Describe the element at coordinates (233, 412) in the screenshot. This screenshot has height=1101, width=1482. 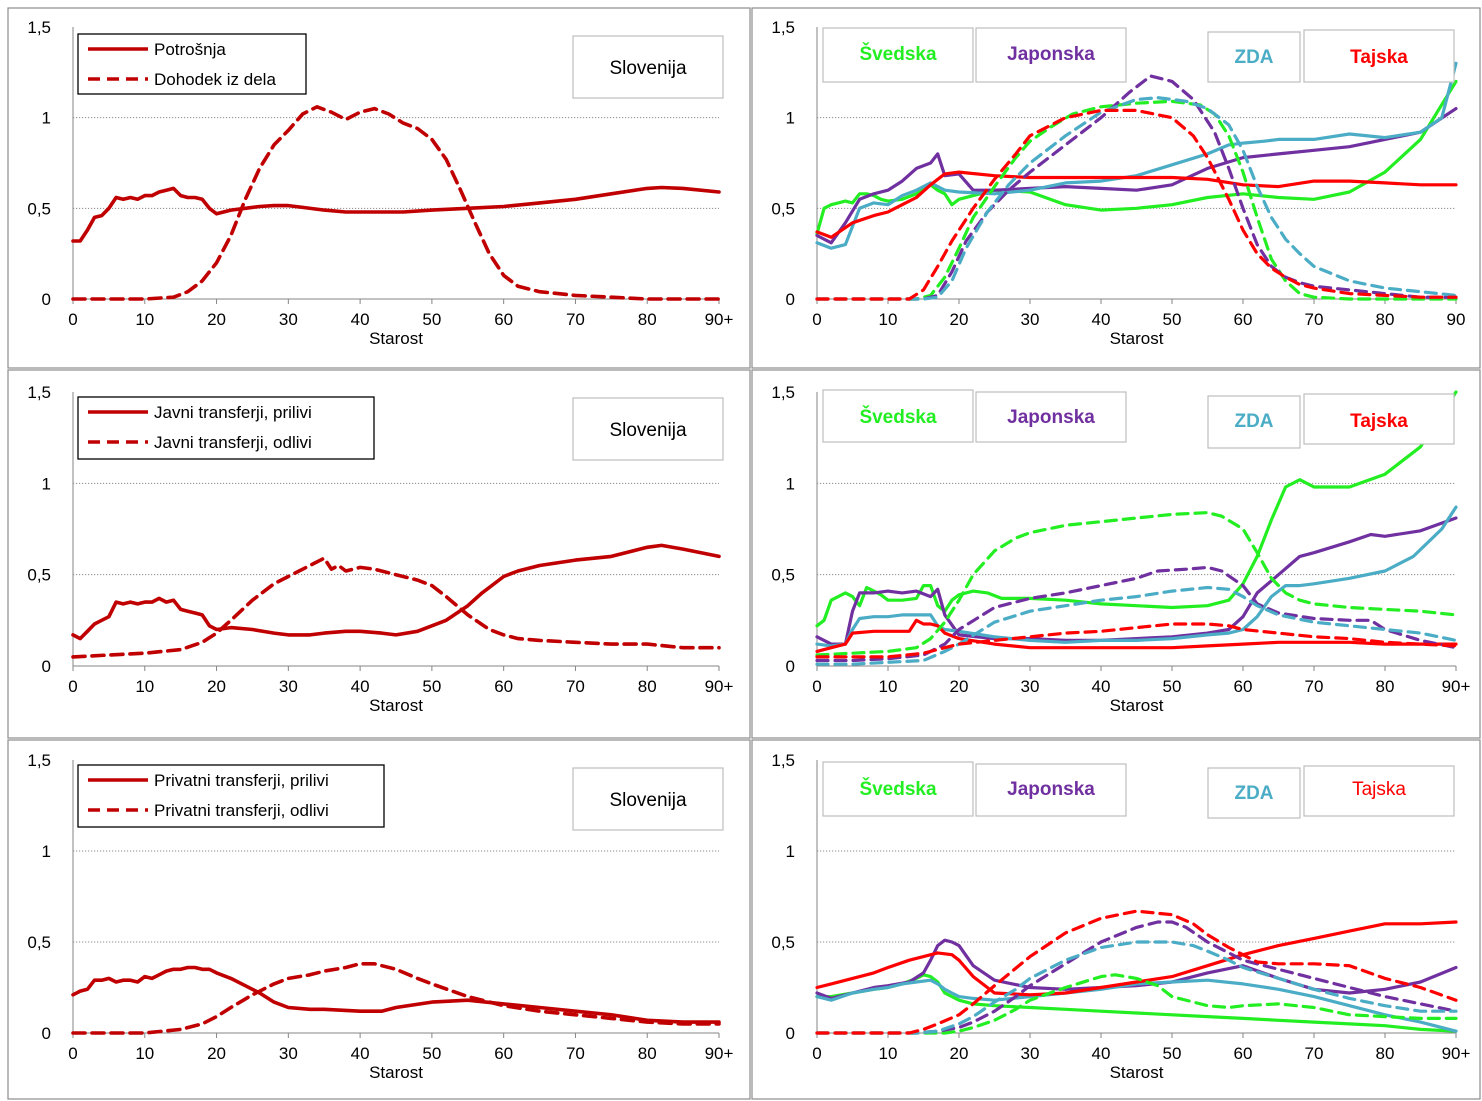
I see `legend-label: Javni transferji, prilivi` at that location.